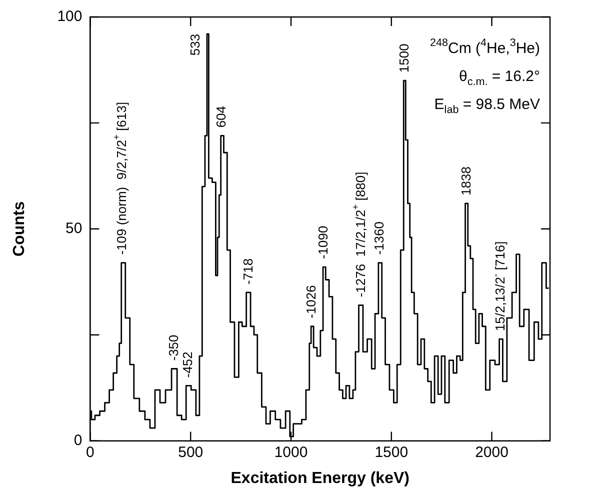  What do you see at coordinates (248, 271) in the screenshot?
I see `annotation: -718` at bounding box center [248, 271].